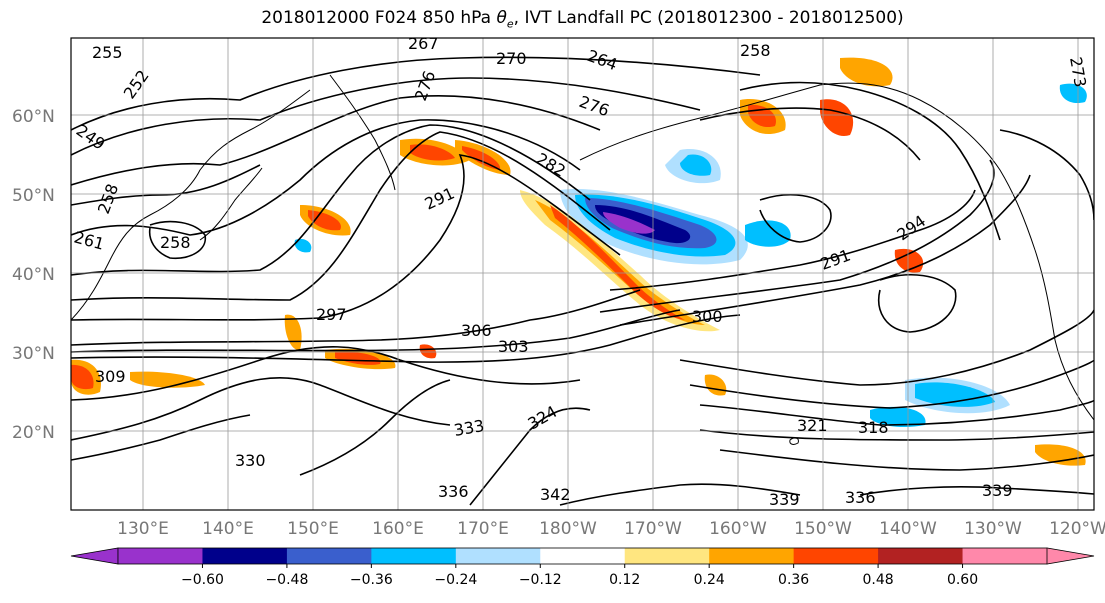  I want to click on colorbar-tick-label: −0.24, so click(455, 580).